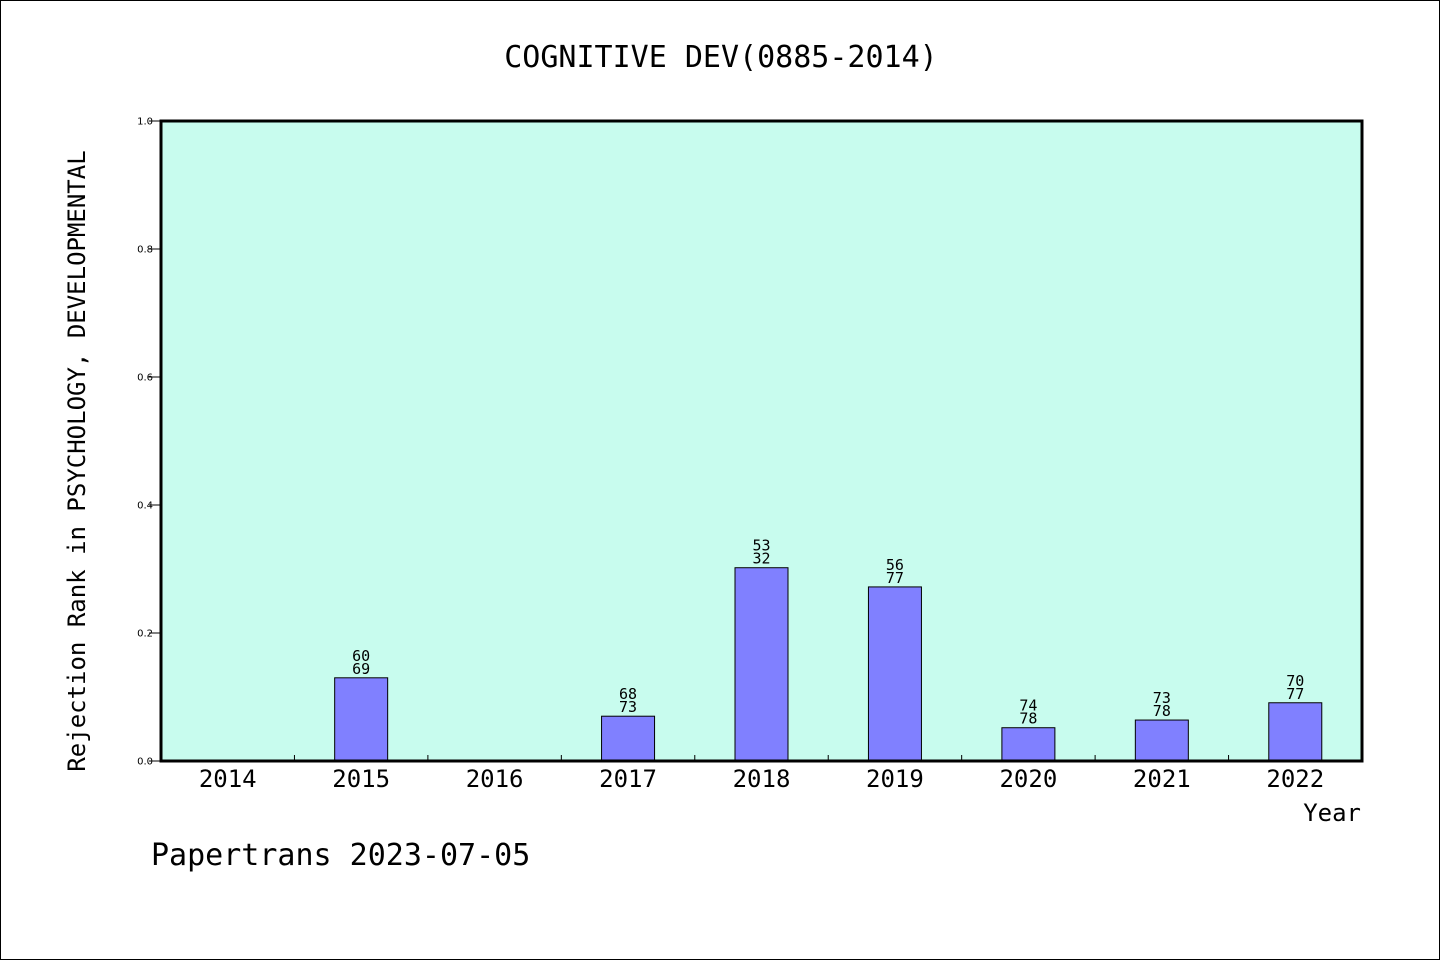 The image size is (1440, 961). I want to click on data-label-2017: 73, so click(628, 707).